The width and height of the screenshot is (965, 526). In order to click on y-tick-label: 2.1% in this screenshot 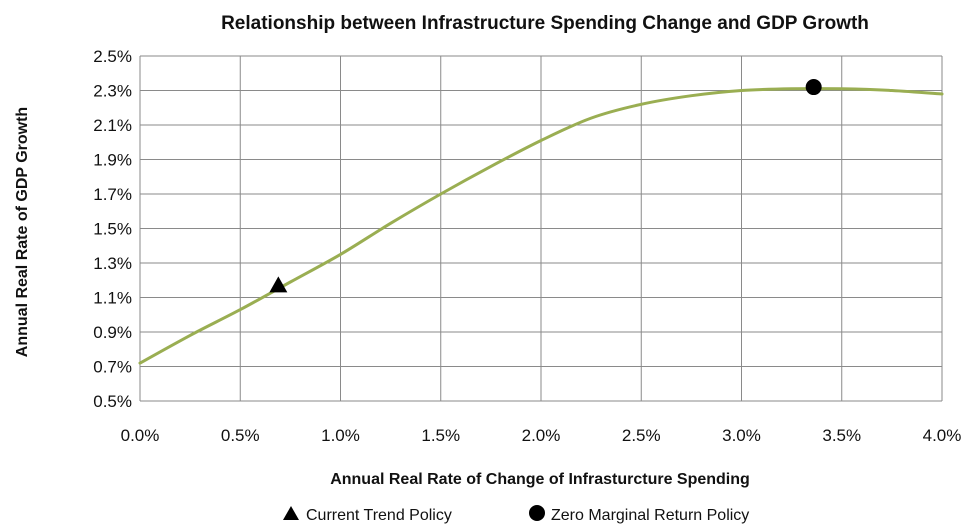, I will do `click(112, 125)`.